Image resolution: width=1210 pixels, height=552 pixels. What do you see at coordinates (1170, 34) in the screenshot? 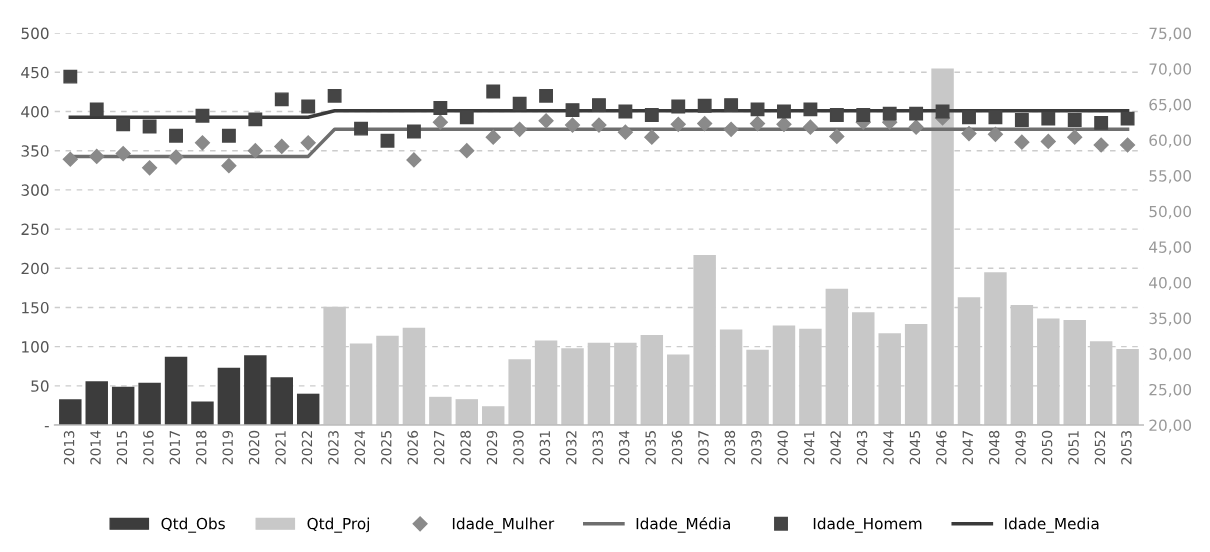
I see `y2-tick-label: 75,00` at bounding box center [1170, 34].